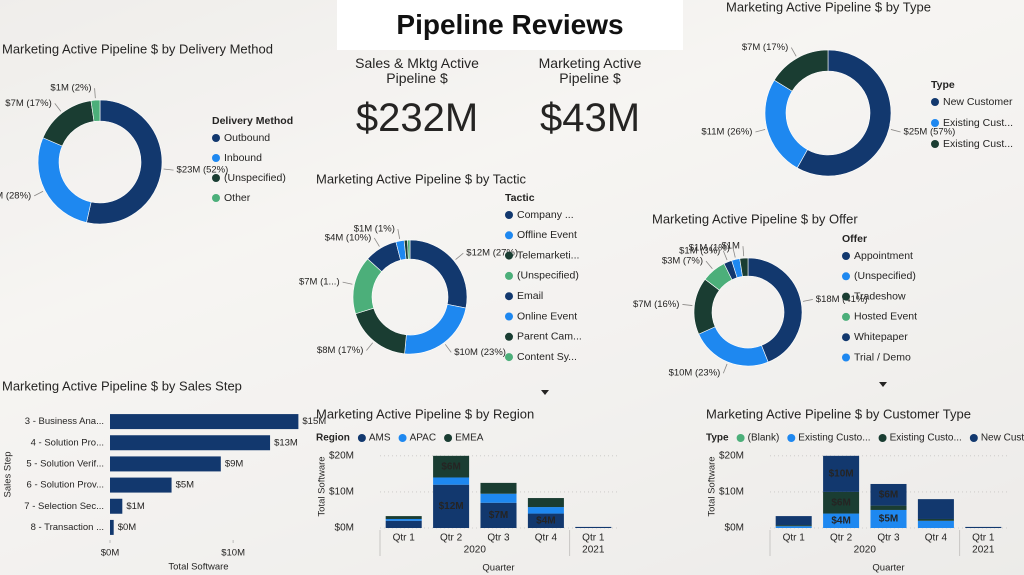 The height and width of the screenshot is (575, 1024). I want to click on legend-title: Offer, so click(854, 239).